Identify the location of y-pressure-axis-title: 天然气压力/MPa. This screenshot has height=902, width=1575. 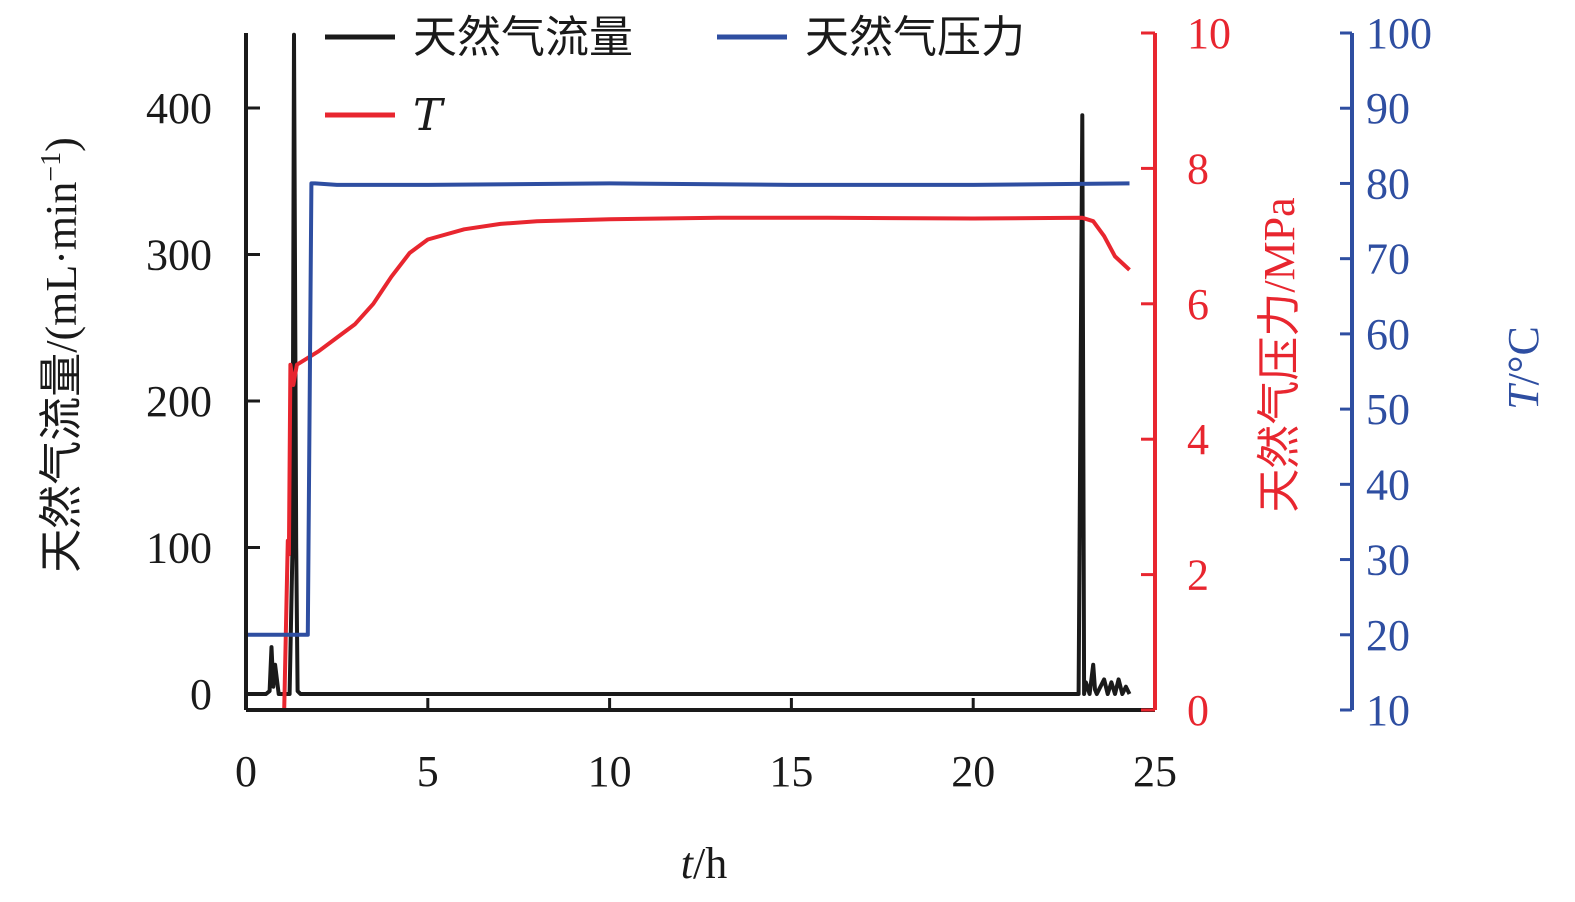
(1279, 354).